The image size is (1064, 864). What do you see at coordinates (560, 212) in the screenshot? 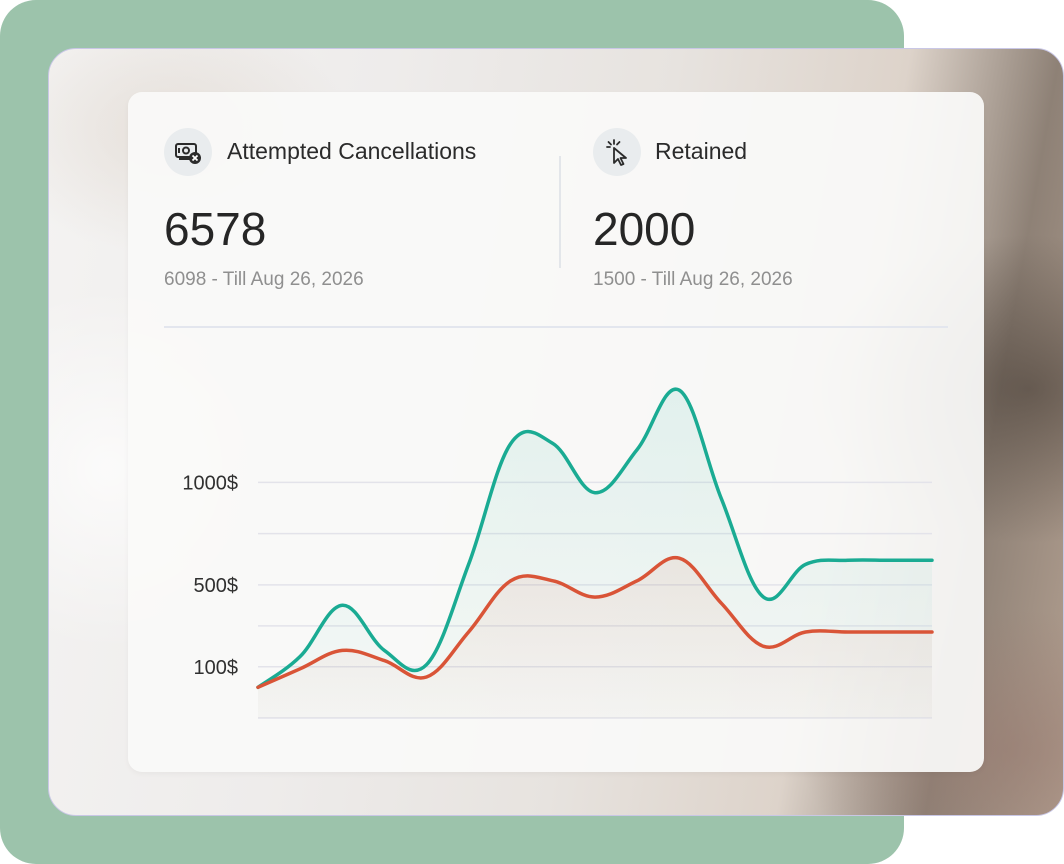
I see `stat-divider` at bounding box center [560, 212].